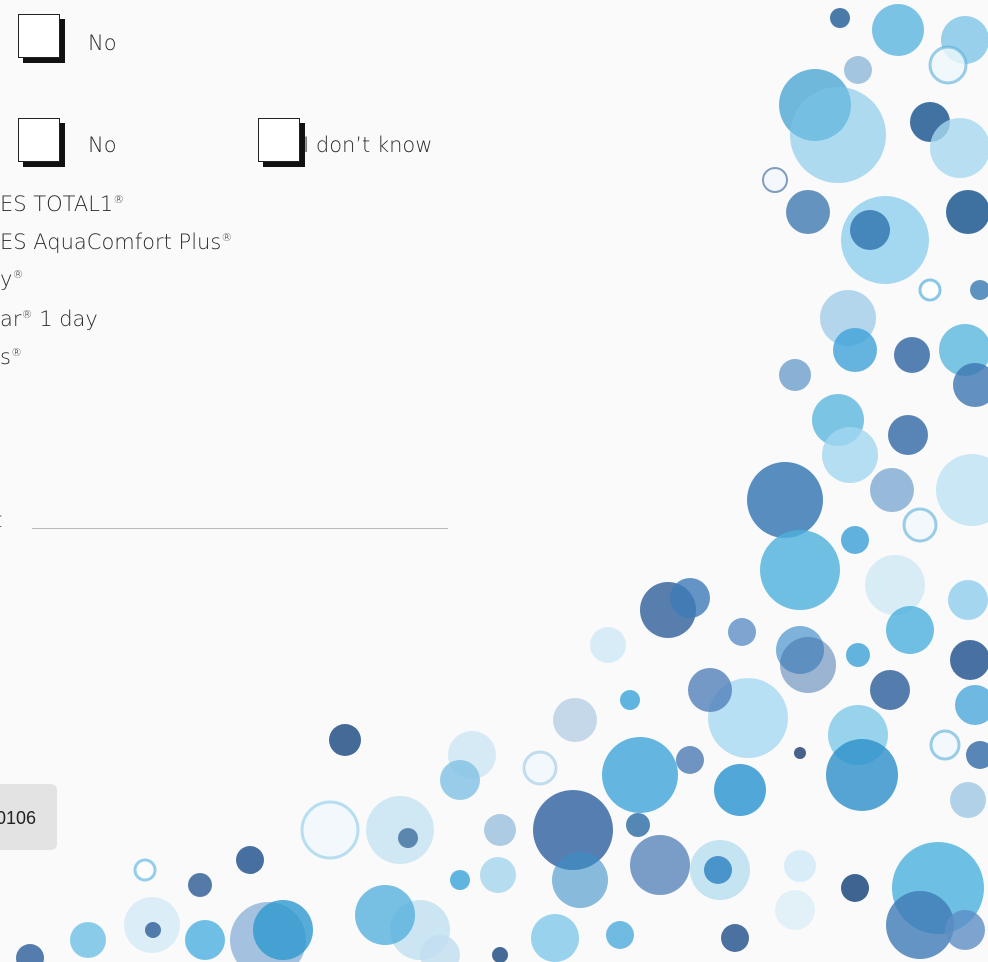 Image resolution: width=988 pixels, height=962 pixels. I want to click on input-line, so click(240, 528).